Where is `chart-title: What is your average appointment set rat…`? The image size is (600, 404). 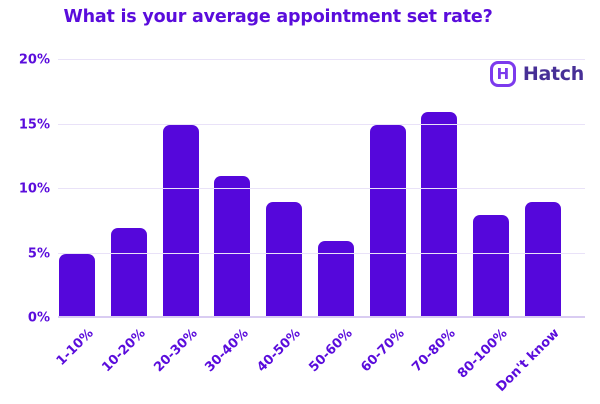 chart-title: What is your average appointment set rat… is located at coordinates (278, 17).